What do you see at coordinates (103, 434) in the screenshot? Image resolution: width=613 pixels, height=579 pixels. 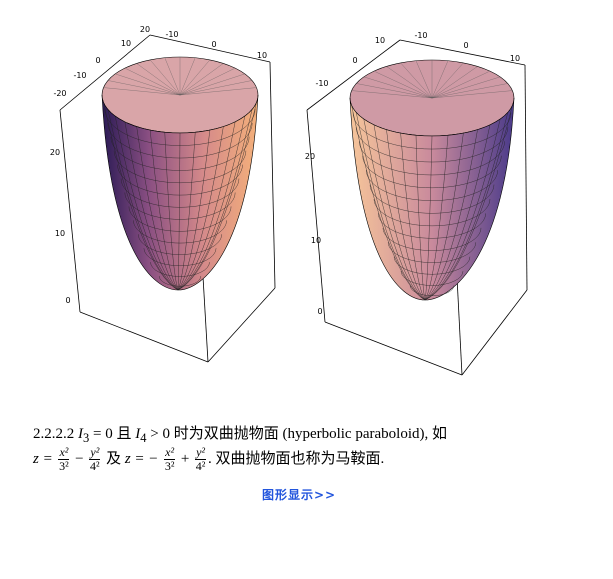 I see `text: = 0` at bounding box center [103, 434].